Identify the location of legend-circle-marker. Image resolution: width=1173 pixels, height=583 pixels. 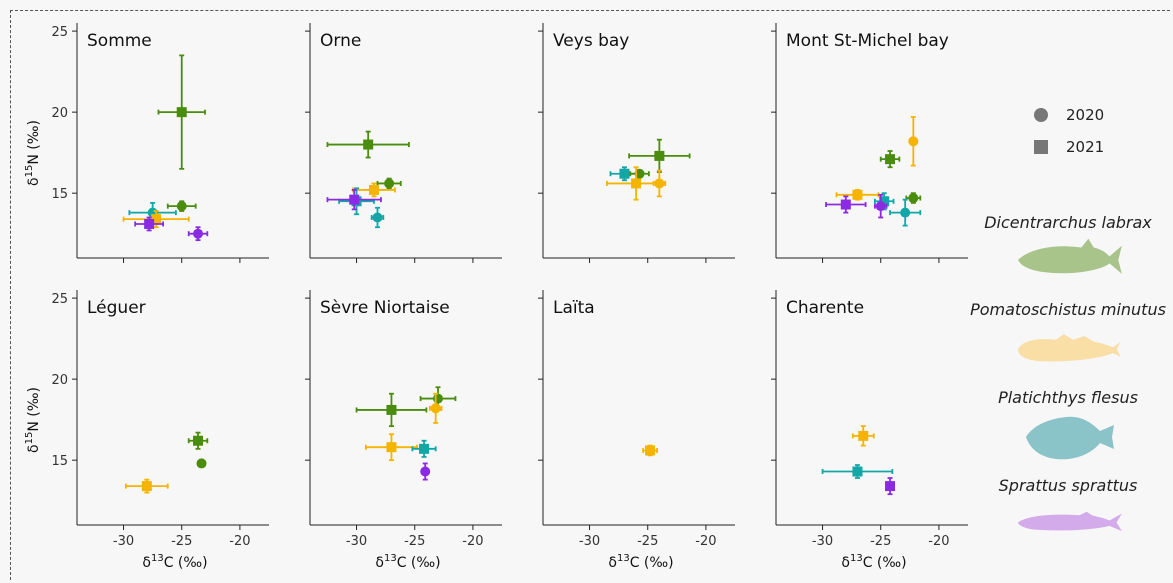
(1041, 115).